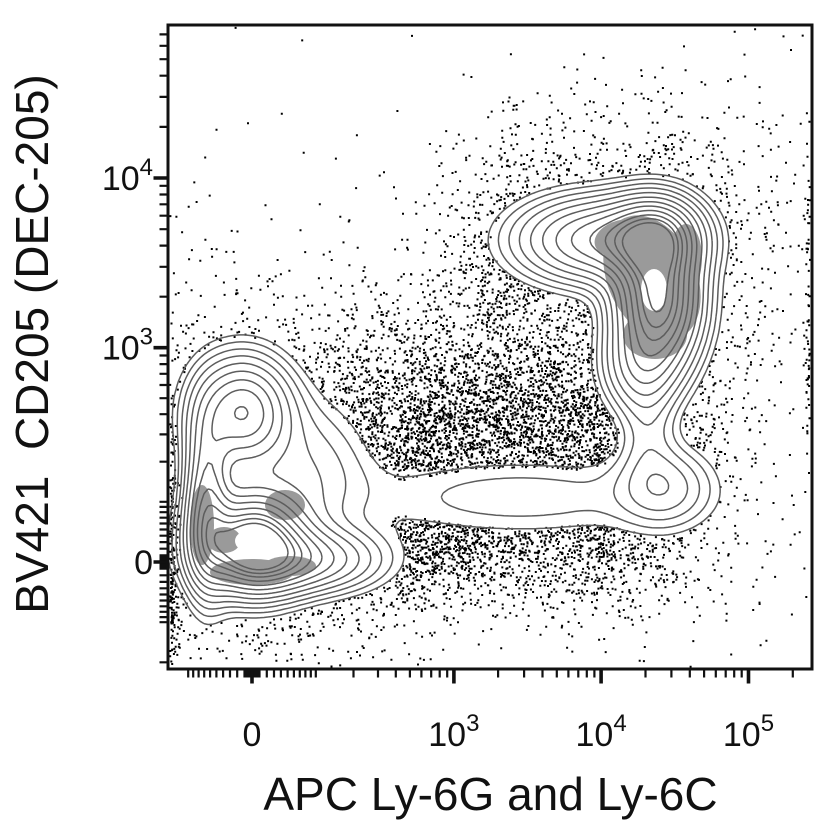  I want to click on x-tick-label: 10⁴, so click(601, 732).